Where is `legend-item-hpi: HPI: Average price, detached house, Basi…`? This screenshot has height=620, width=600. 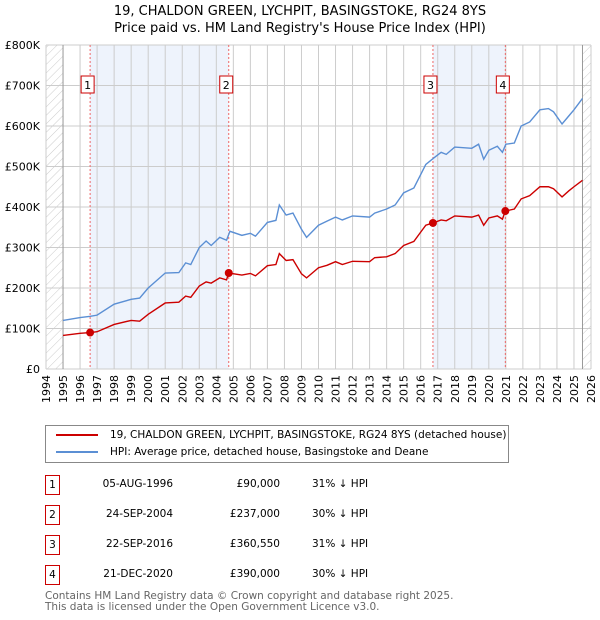 legend-item-hpi: HPI: Average price, detached house, Basi… is located at coordinates (242, 452).